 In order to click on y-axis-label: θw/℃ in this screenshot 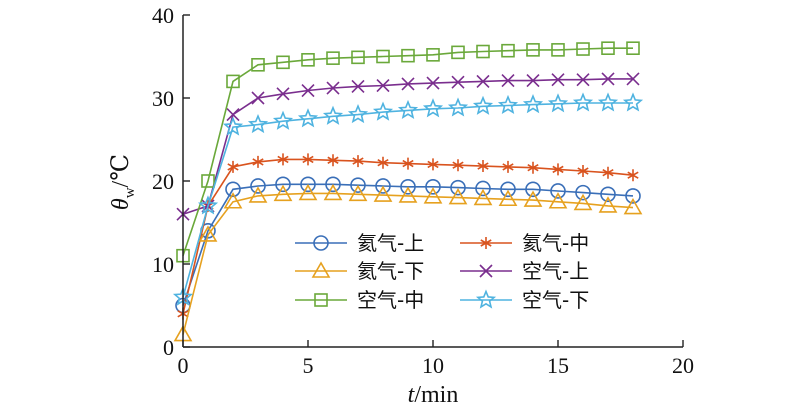, I will do `click(123, 182)`.